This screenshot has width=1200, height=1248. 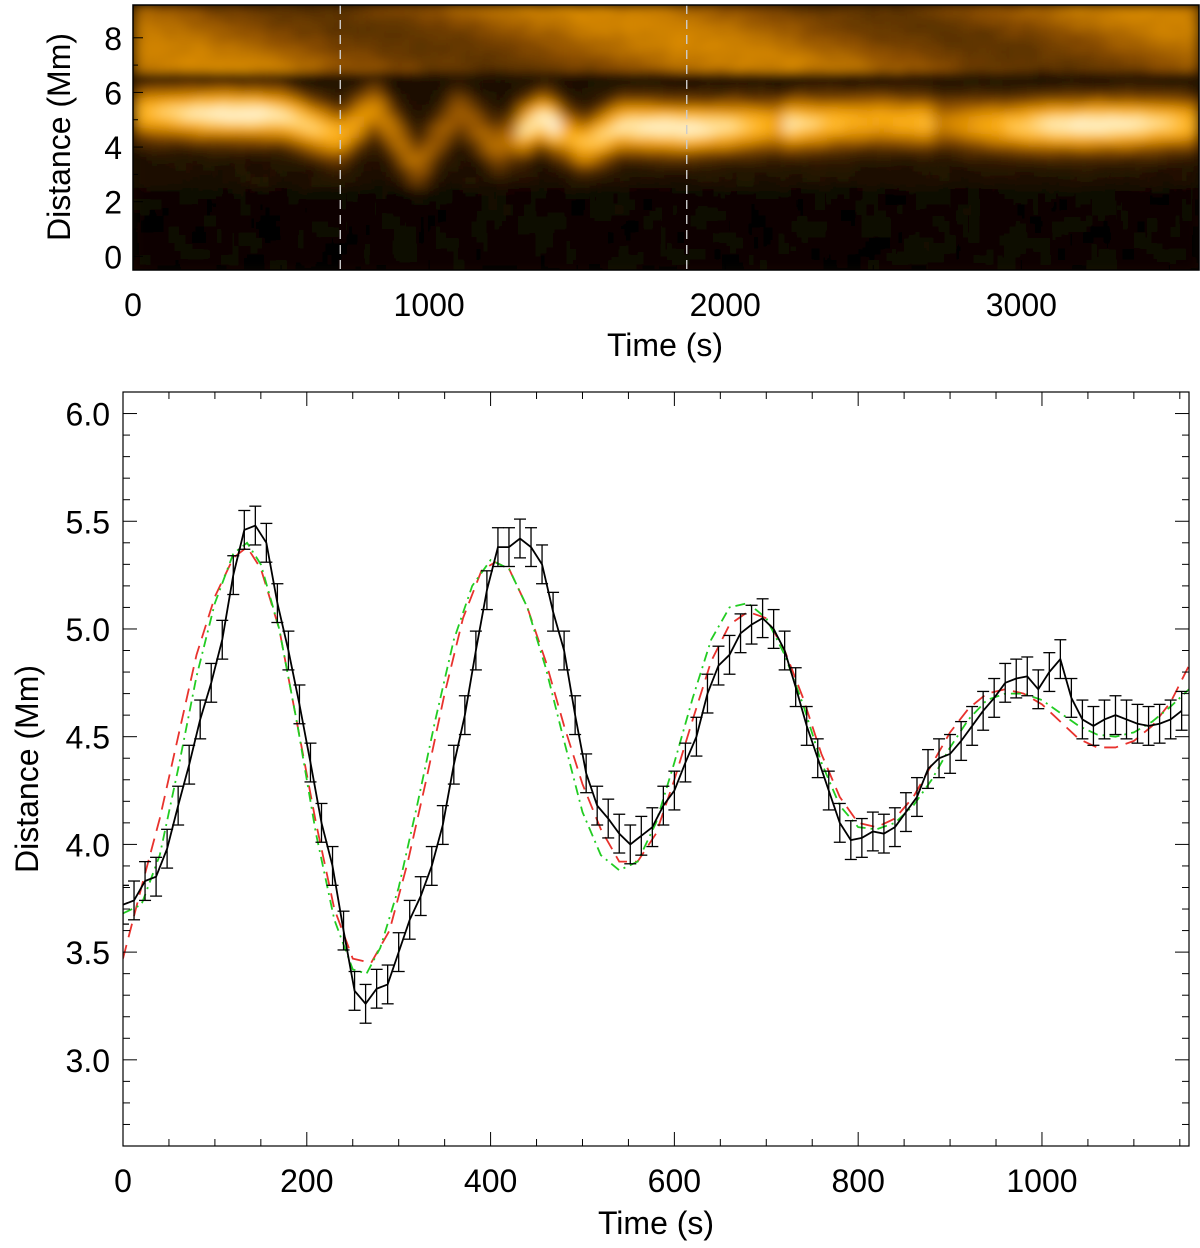 What do you see at coordinates (113, 93) in the screenshot?
I see `heatmap-y-tick-label: 6` at bounding box center [113, 93].